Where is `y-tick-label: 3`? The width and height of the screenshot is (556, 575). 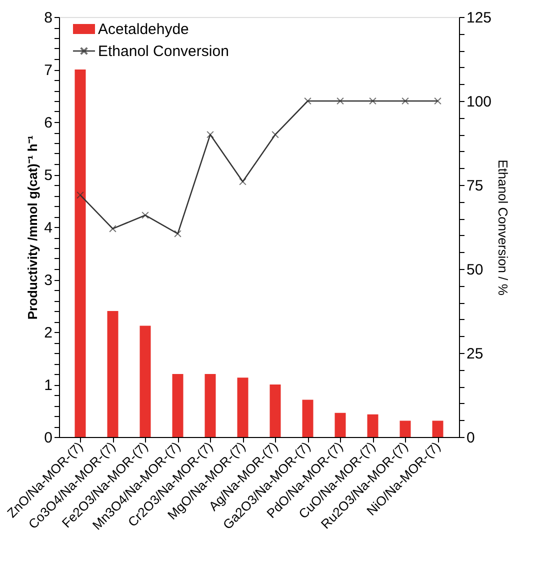
y-tick-label: 3 is located at coordinates (48, 280).